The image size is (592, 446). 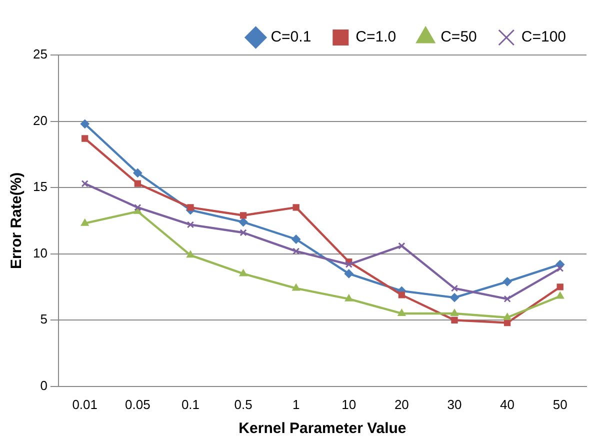 I want to click on x-tick-label: 20, so click(x=401, y=404).